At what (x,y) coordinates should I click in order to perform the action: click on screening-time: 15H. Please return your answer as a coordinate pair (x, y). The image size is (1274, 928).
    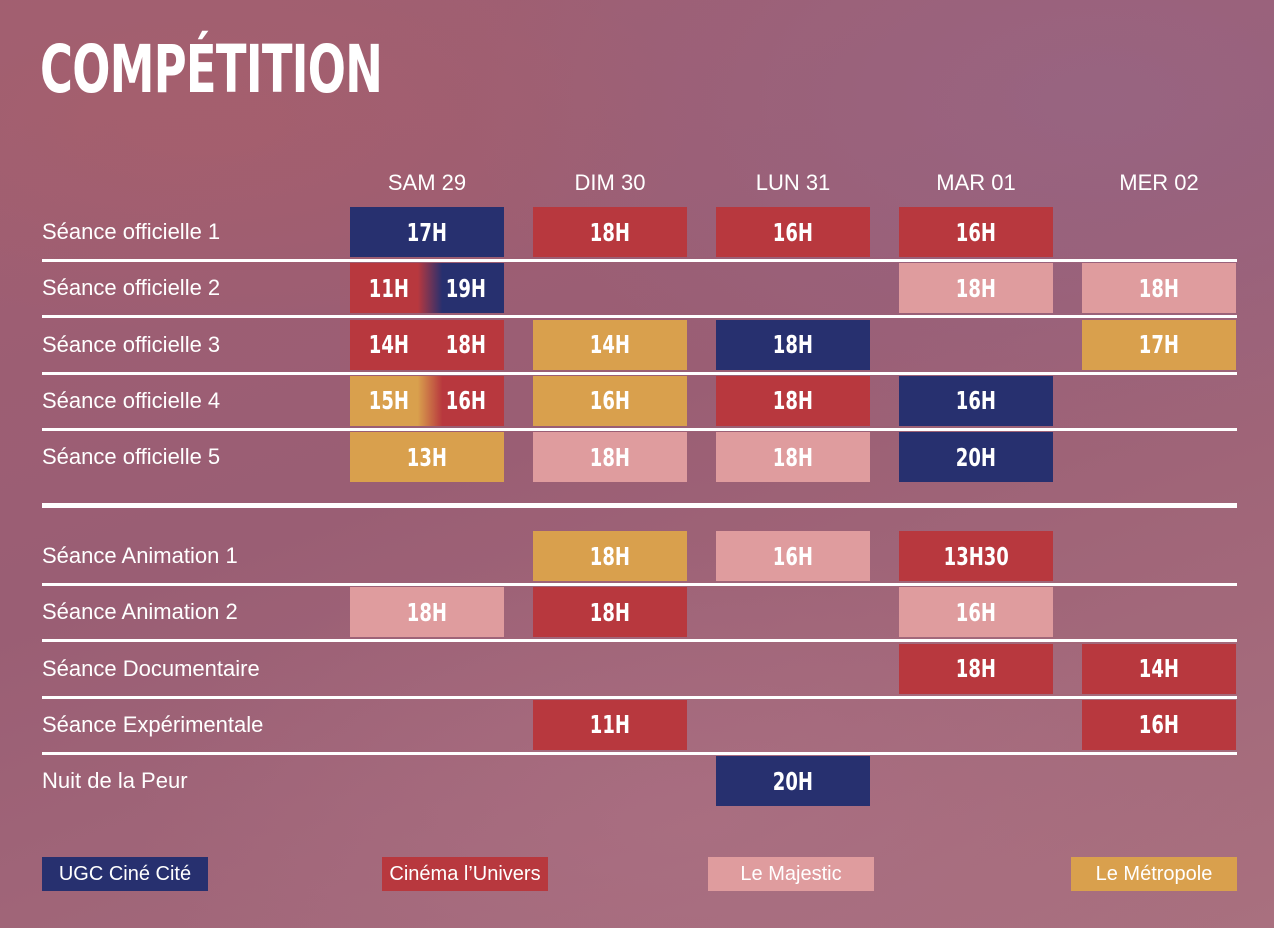
    Looking at the image, I should click on (388, 401).